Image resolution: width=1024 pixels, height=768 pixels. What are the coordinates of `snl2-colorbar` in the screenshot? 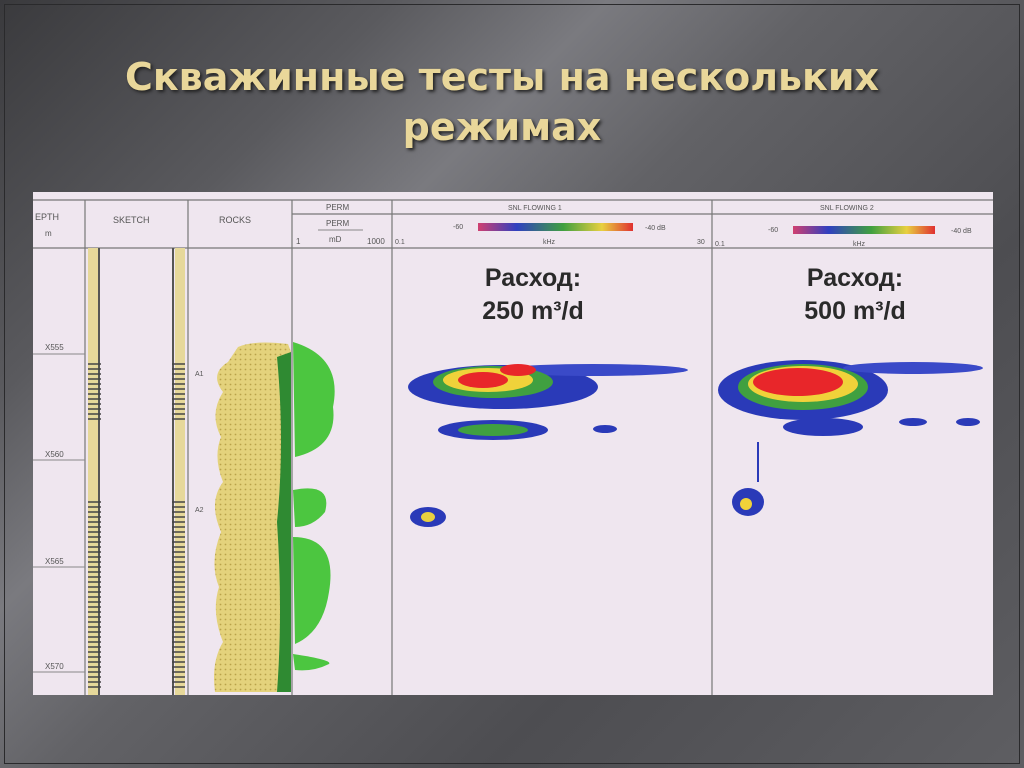 It's located at (864, 230).